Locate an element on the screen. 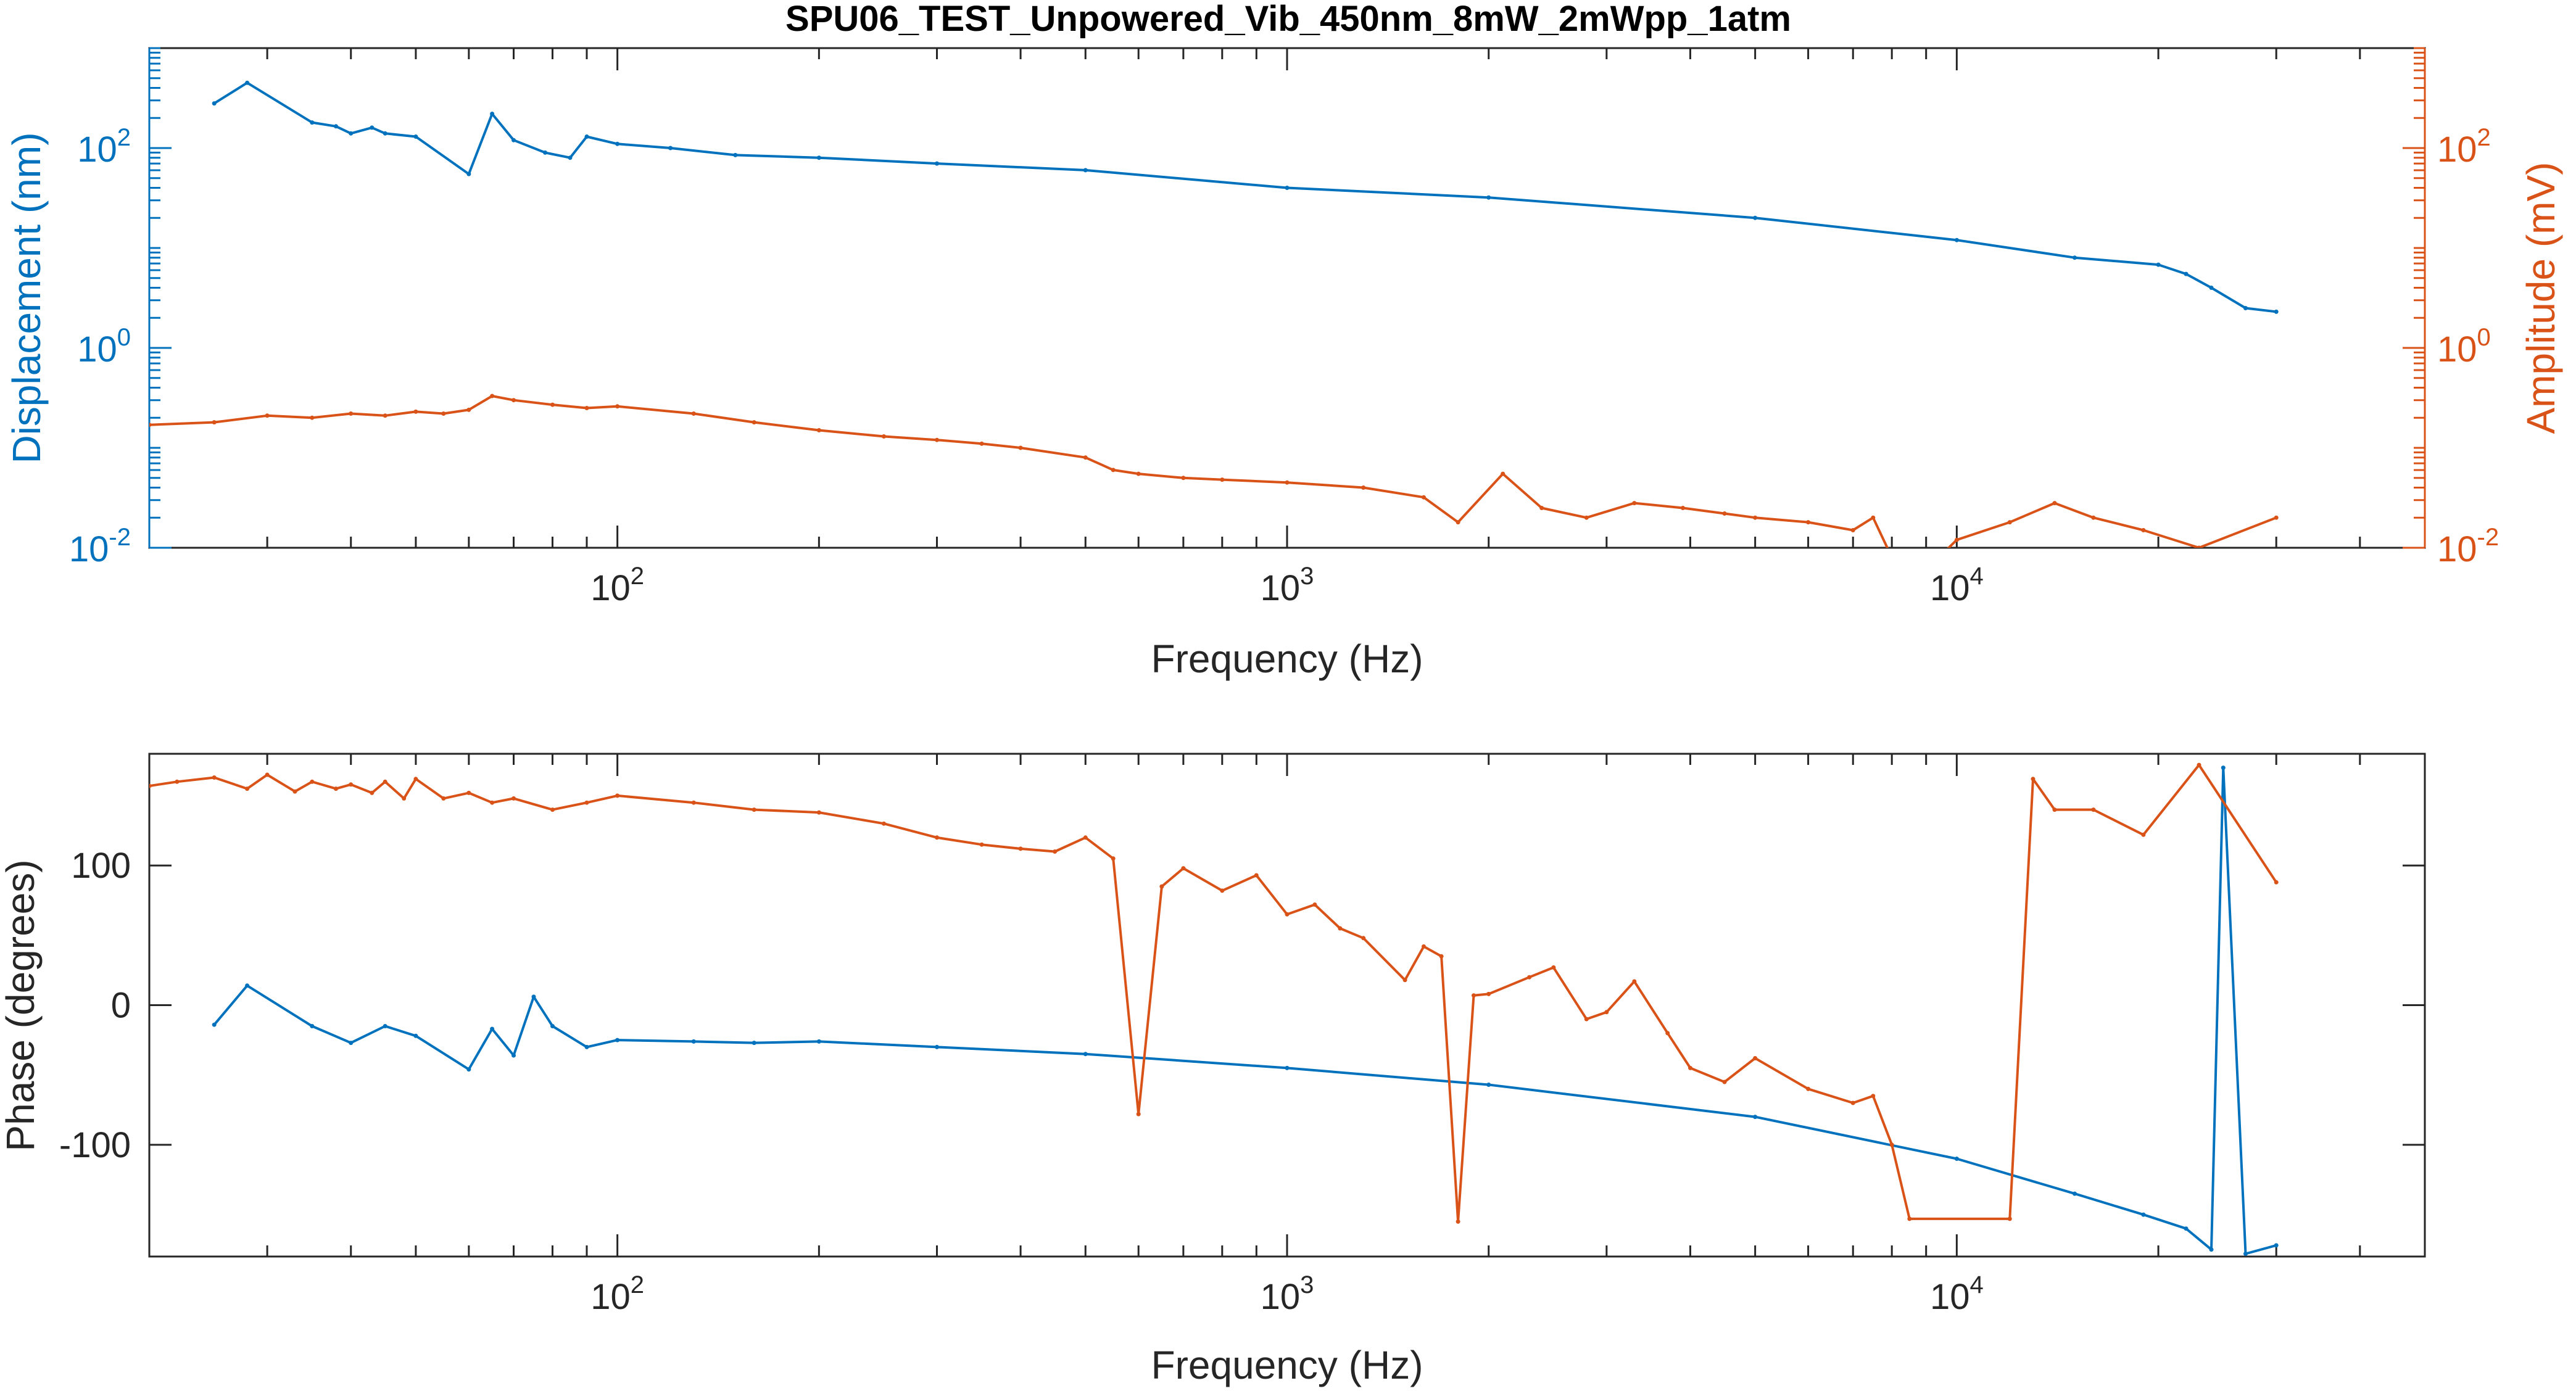 This screenshot has width=2576, height=1391. bottom-x-tick-label: 104 is located at coordinates (1957, 1294).